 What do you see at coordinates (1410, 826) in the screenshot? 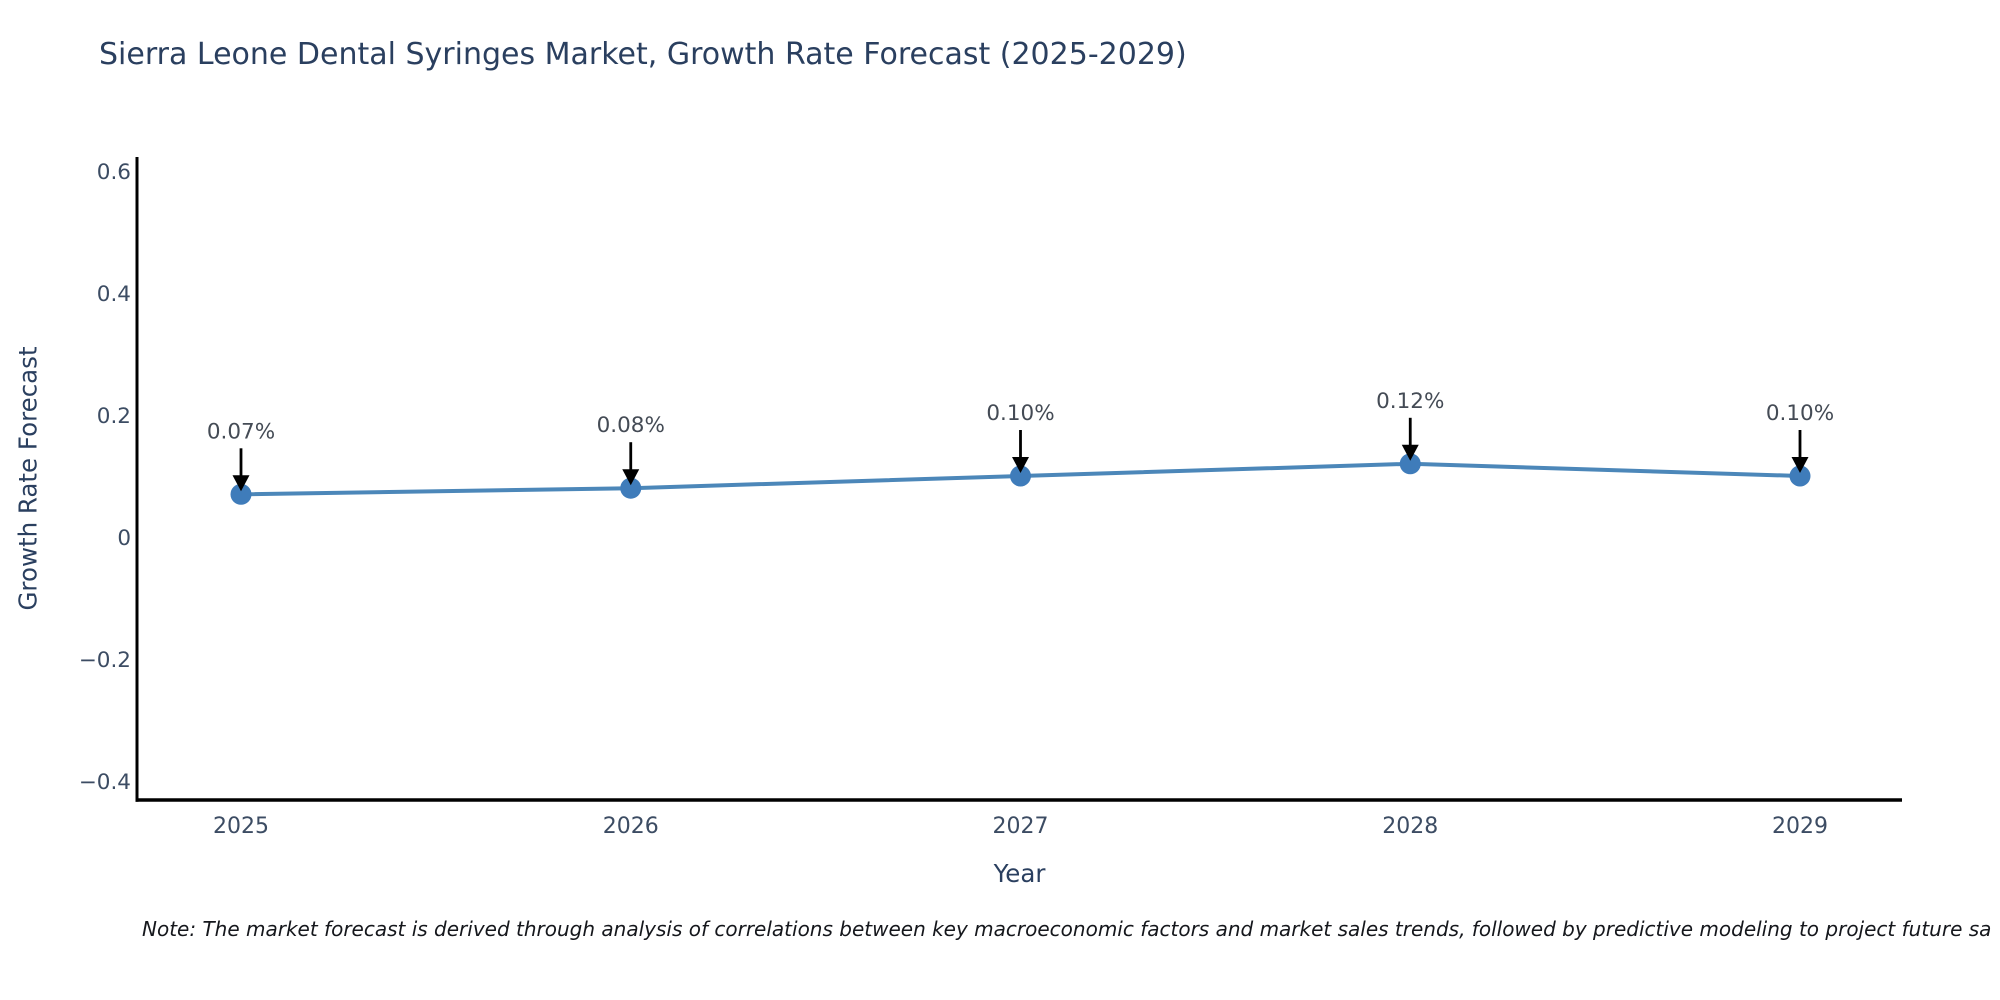
I see `x-tick-label: 2028` at bounding box center [1410, 826].